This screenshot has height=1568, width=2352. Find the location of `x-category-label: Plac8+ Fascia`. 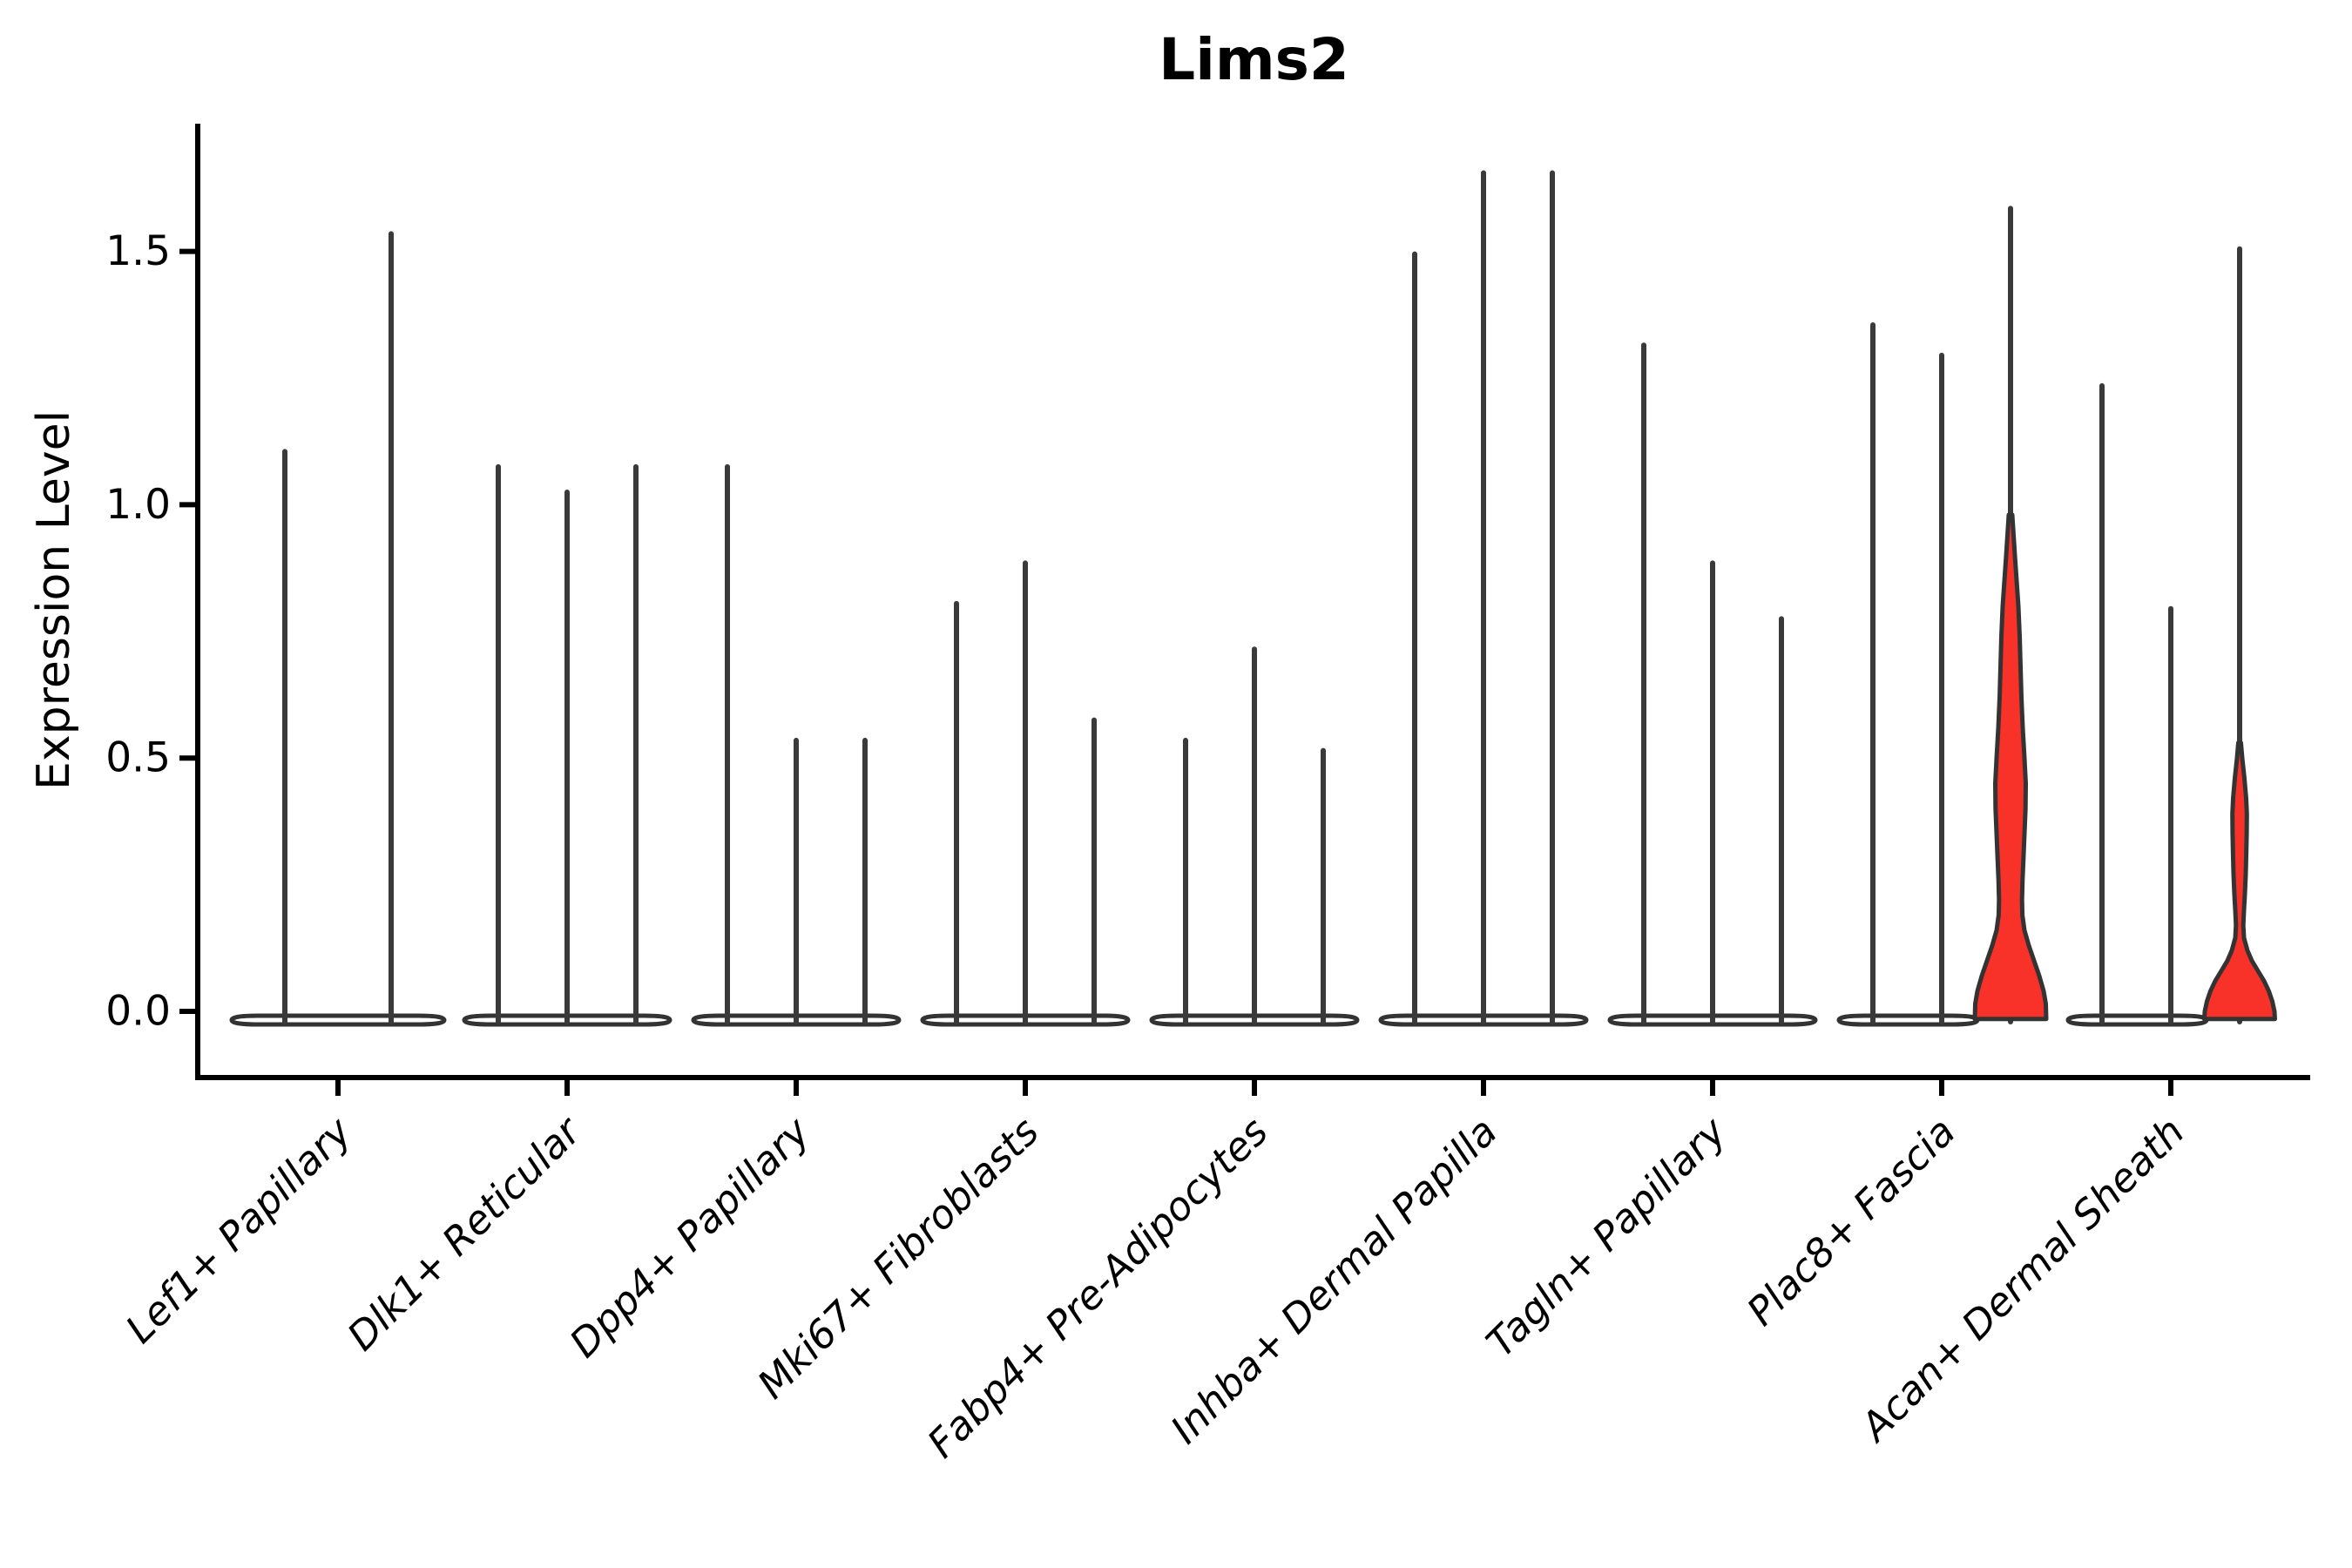

x-category-label: Plac8+ Fascia is located at coordinates (1851, 1221).